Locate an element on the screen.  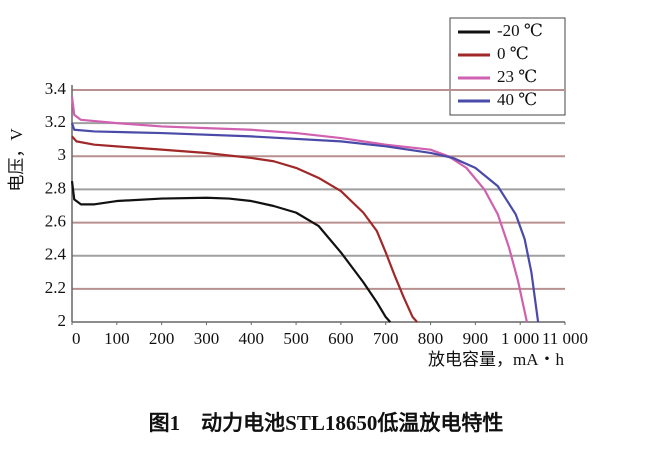
x-tick-label: 300 is located at coordinates (207, 338).